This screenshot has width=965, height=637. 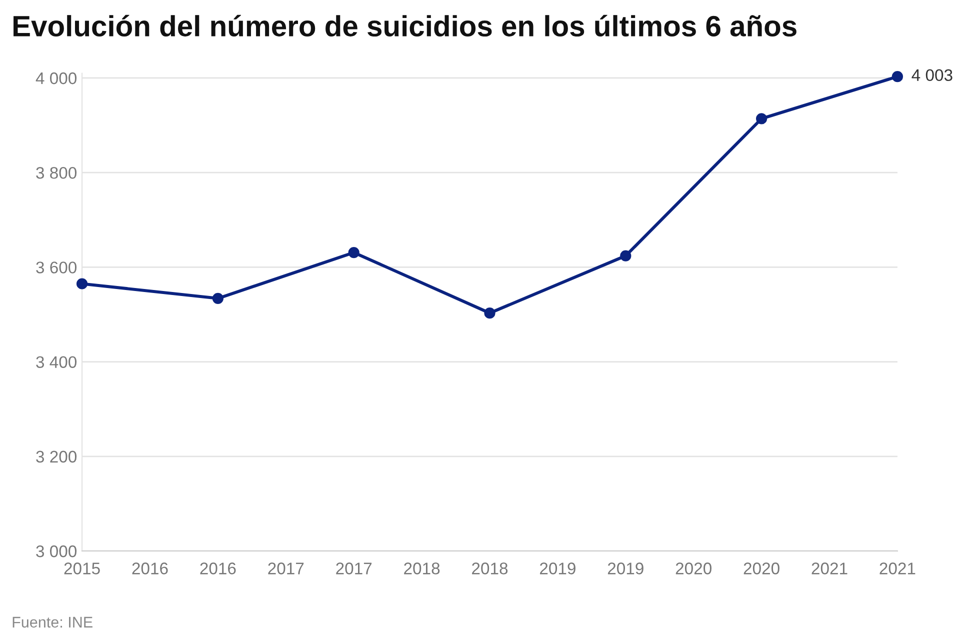 I want to click on source-note: Fuente: INE, so click(x=52, y=622).